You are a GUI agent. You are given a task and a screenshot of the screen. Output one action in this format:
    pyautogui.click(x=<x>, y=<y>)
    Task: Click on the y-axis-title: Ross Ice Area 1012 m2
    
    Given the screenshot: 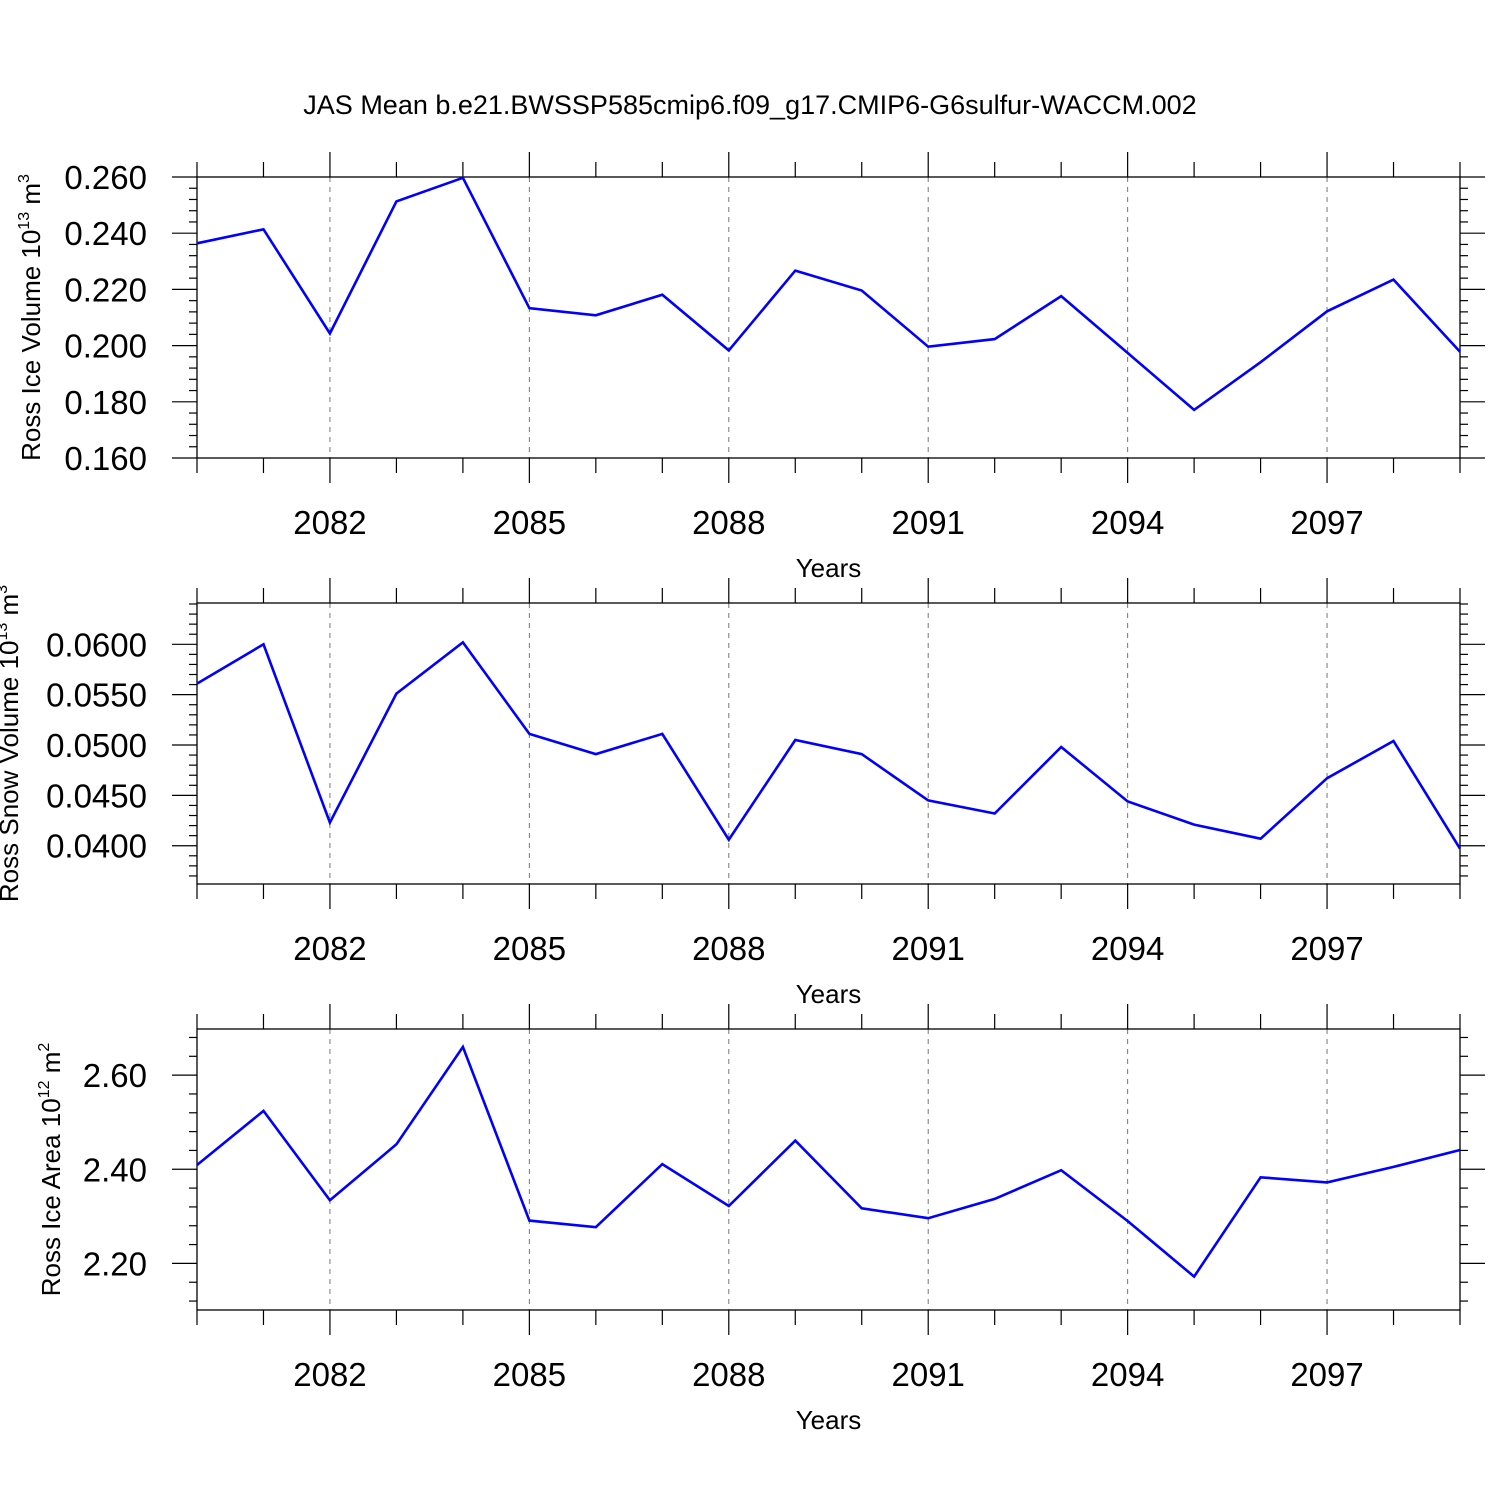 What is the action you would take?
    pyautogui.click(x=51, y=1170)
    